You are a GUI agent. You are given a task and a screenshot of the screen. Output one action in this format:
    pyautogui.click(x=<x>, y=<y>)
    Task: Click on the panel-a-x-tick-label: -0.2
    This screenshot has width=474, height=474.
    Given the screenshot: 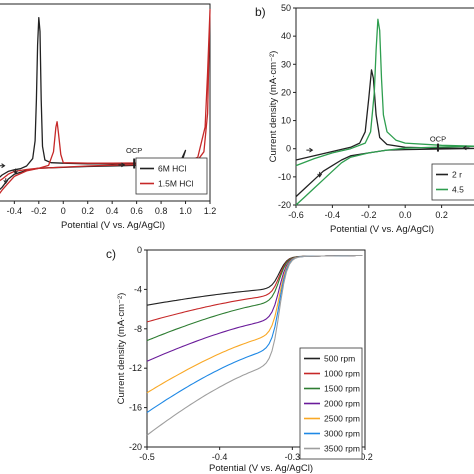 What is the action you would take?
    pyautogui.click(x=39, y=211)
    